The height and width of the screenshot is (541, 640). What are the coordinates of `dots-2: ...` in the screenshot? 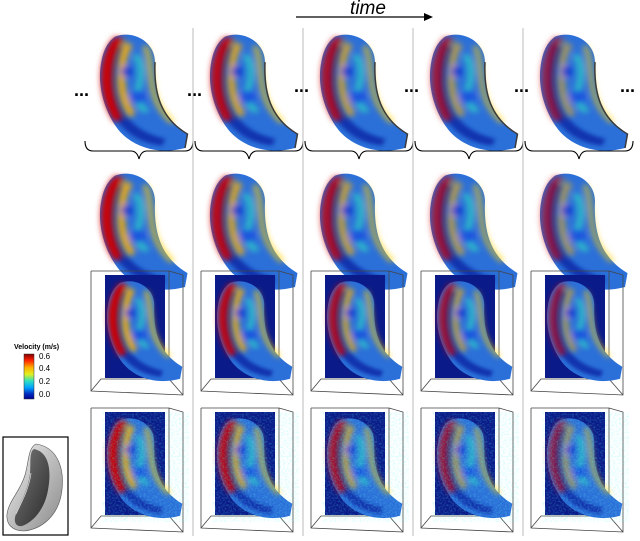 It's located at (194, 90).